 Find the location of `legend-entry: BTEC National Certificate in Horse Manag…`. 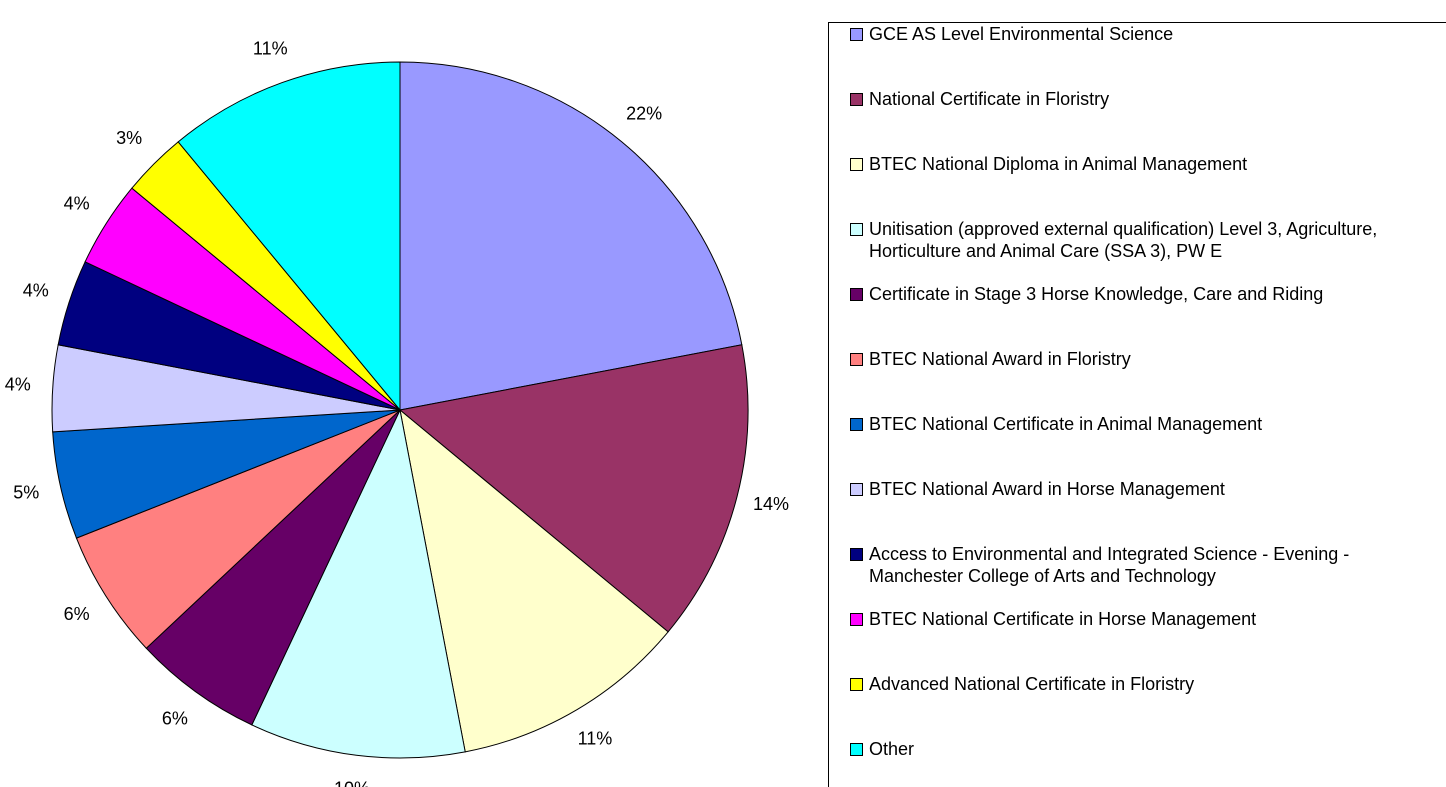

legend-entry: BTEC National Certificate in Horse Manag… is located at coordinates (1148, 619).